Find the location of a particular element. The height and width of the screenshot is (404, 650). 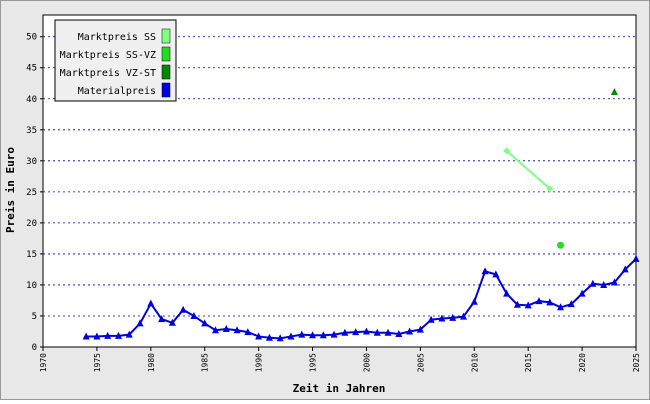

x-tick-label: 2005 is located at coordinates (420, 362).